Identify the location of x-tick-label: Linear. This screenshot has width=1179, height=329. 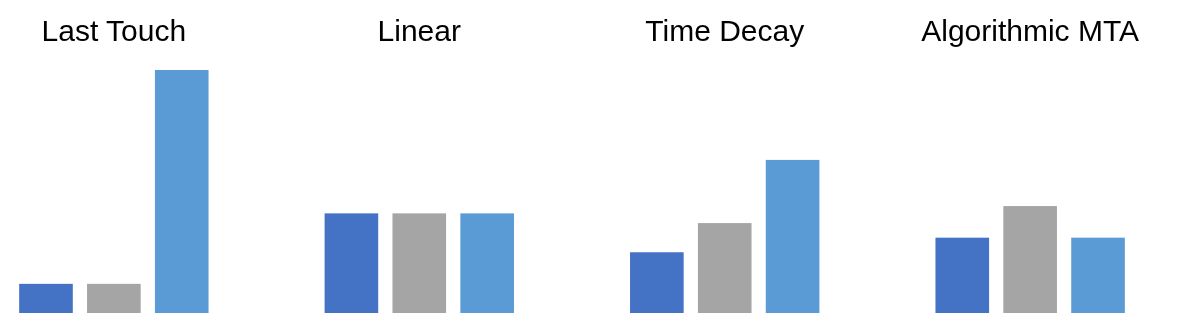
(419, 30).